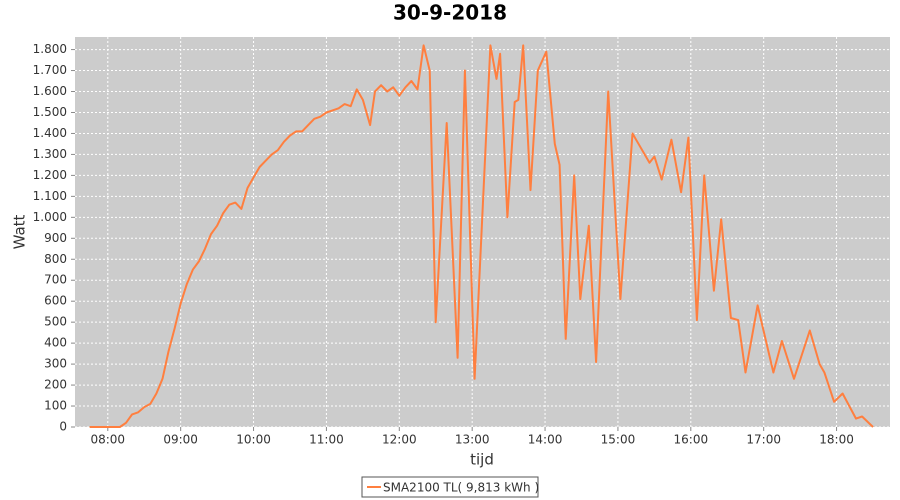  What do you see at coordinates (20, 231) in the screenshot?
I see `y-axis-label: Watt` at bounding box center [20, 231].